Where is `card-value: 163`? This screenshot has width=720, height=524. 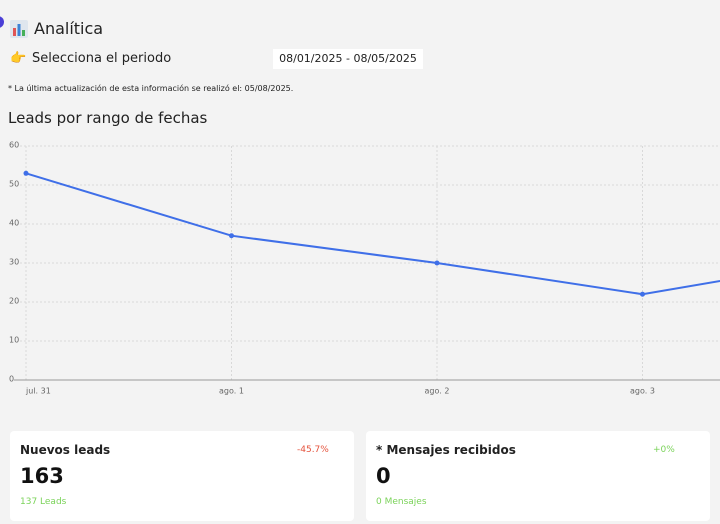
card-value: 163 is located at coordinates (42, 476).